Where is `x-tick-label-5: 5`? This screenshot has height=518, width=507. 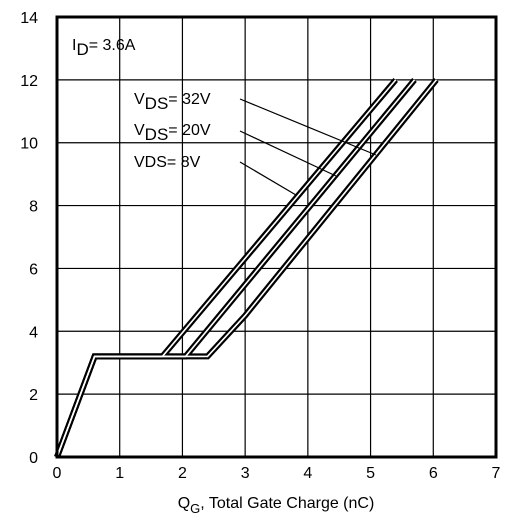 x-tick-label-5: 5 is located at coordinates (370, 473).